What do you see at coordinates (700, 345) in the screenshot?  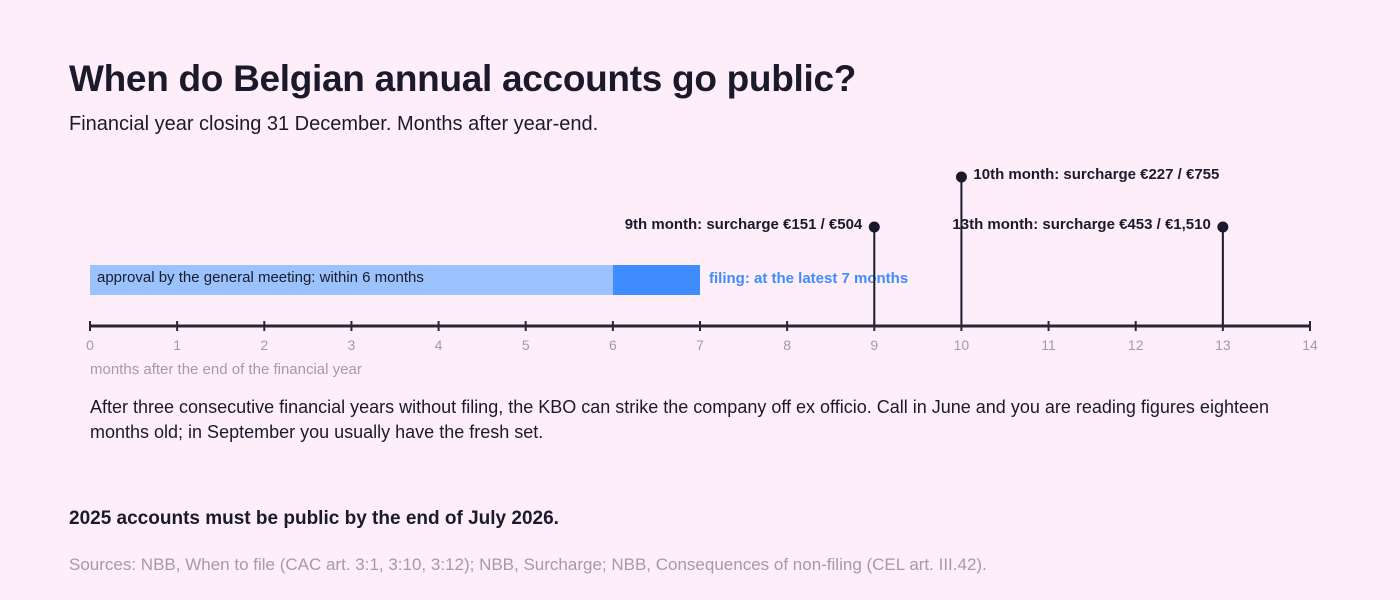 I see `x-tick-label-7: 7` at bounding box center [700, 345].